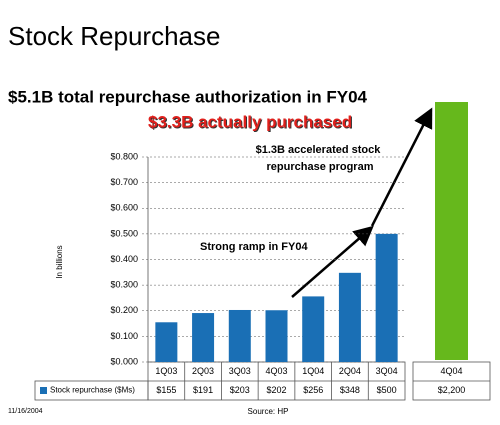 This screenshot has width=500, height=425. I want to click on table-value: $203, so click(240, 390).